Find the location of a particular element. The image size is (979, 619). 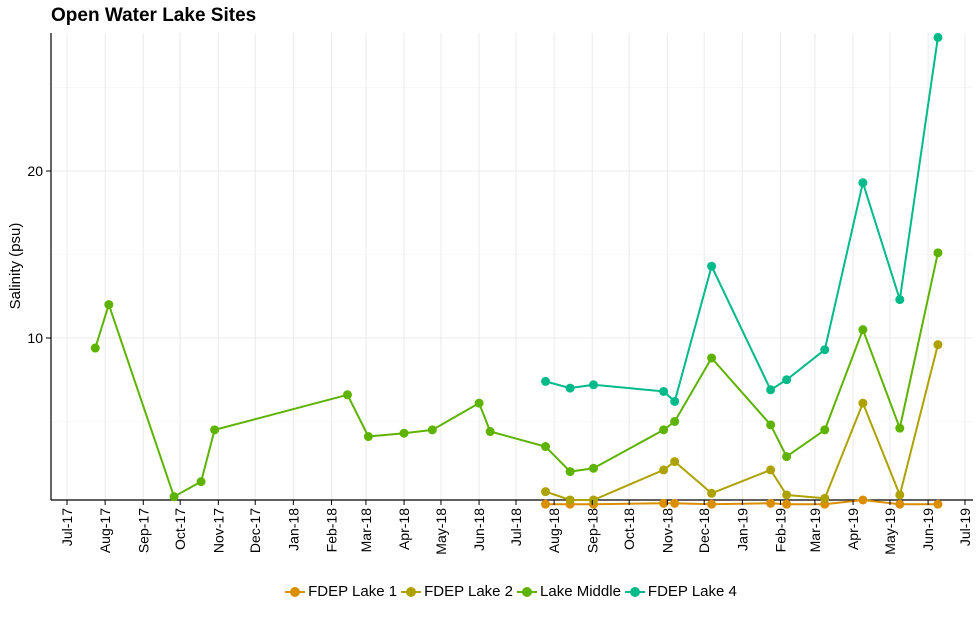

x-tick-label: Jan-19 is located at coordinates (742, 529).